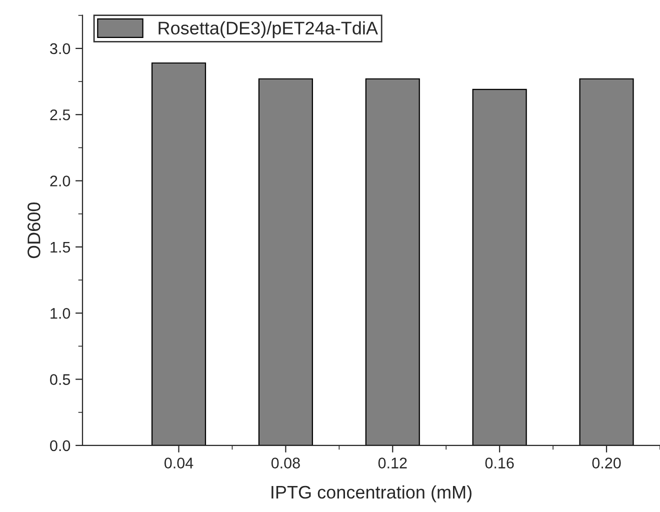 Image resolution: width=660 pixels, height=512 pixels. Describe the element at coordinates (268, 29) in the screenshot. I see `legend-label: Rosetta(DE3)/pET24a-TdiA` at that location.